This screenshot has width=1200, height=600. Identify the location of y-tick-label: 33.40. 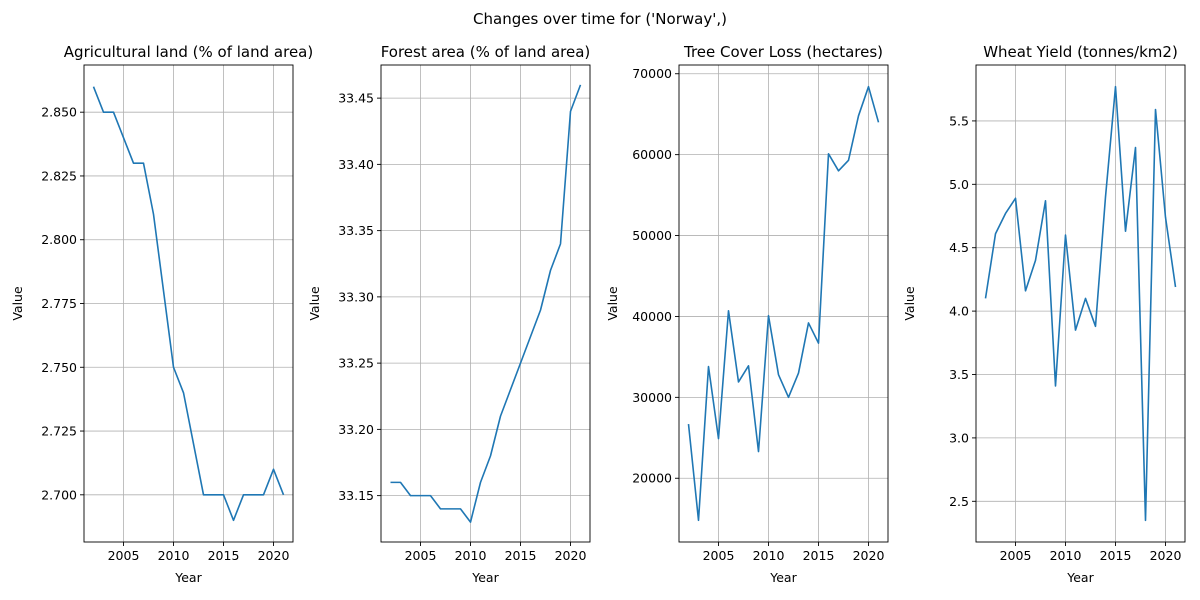
(356, 164).